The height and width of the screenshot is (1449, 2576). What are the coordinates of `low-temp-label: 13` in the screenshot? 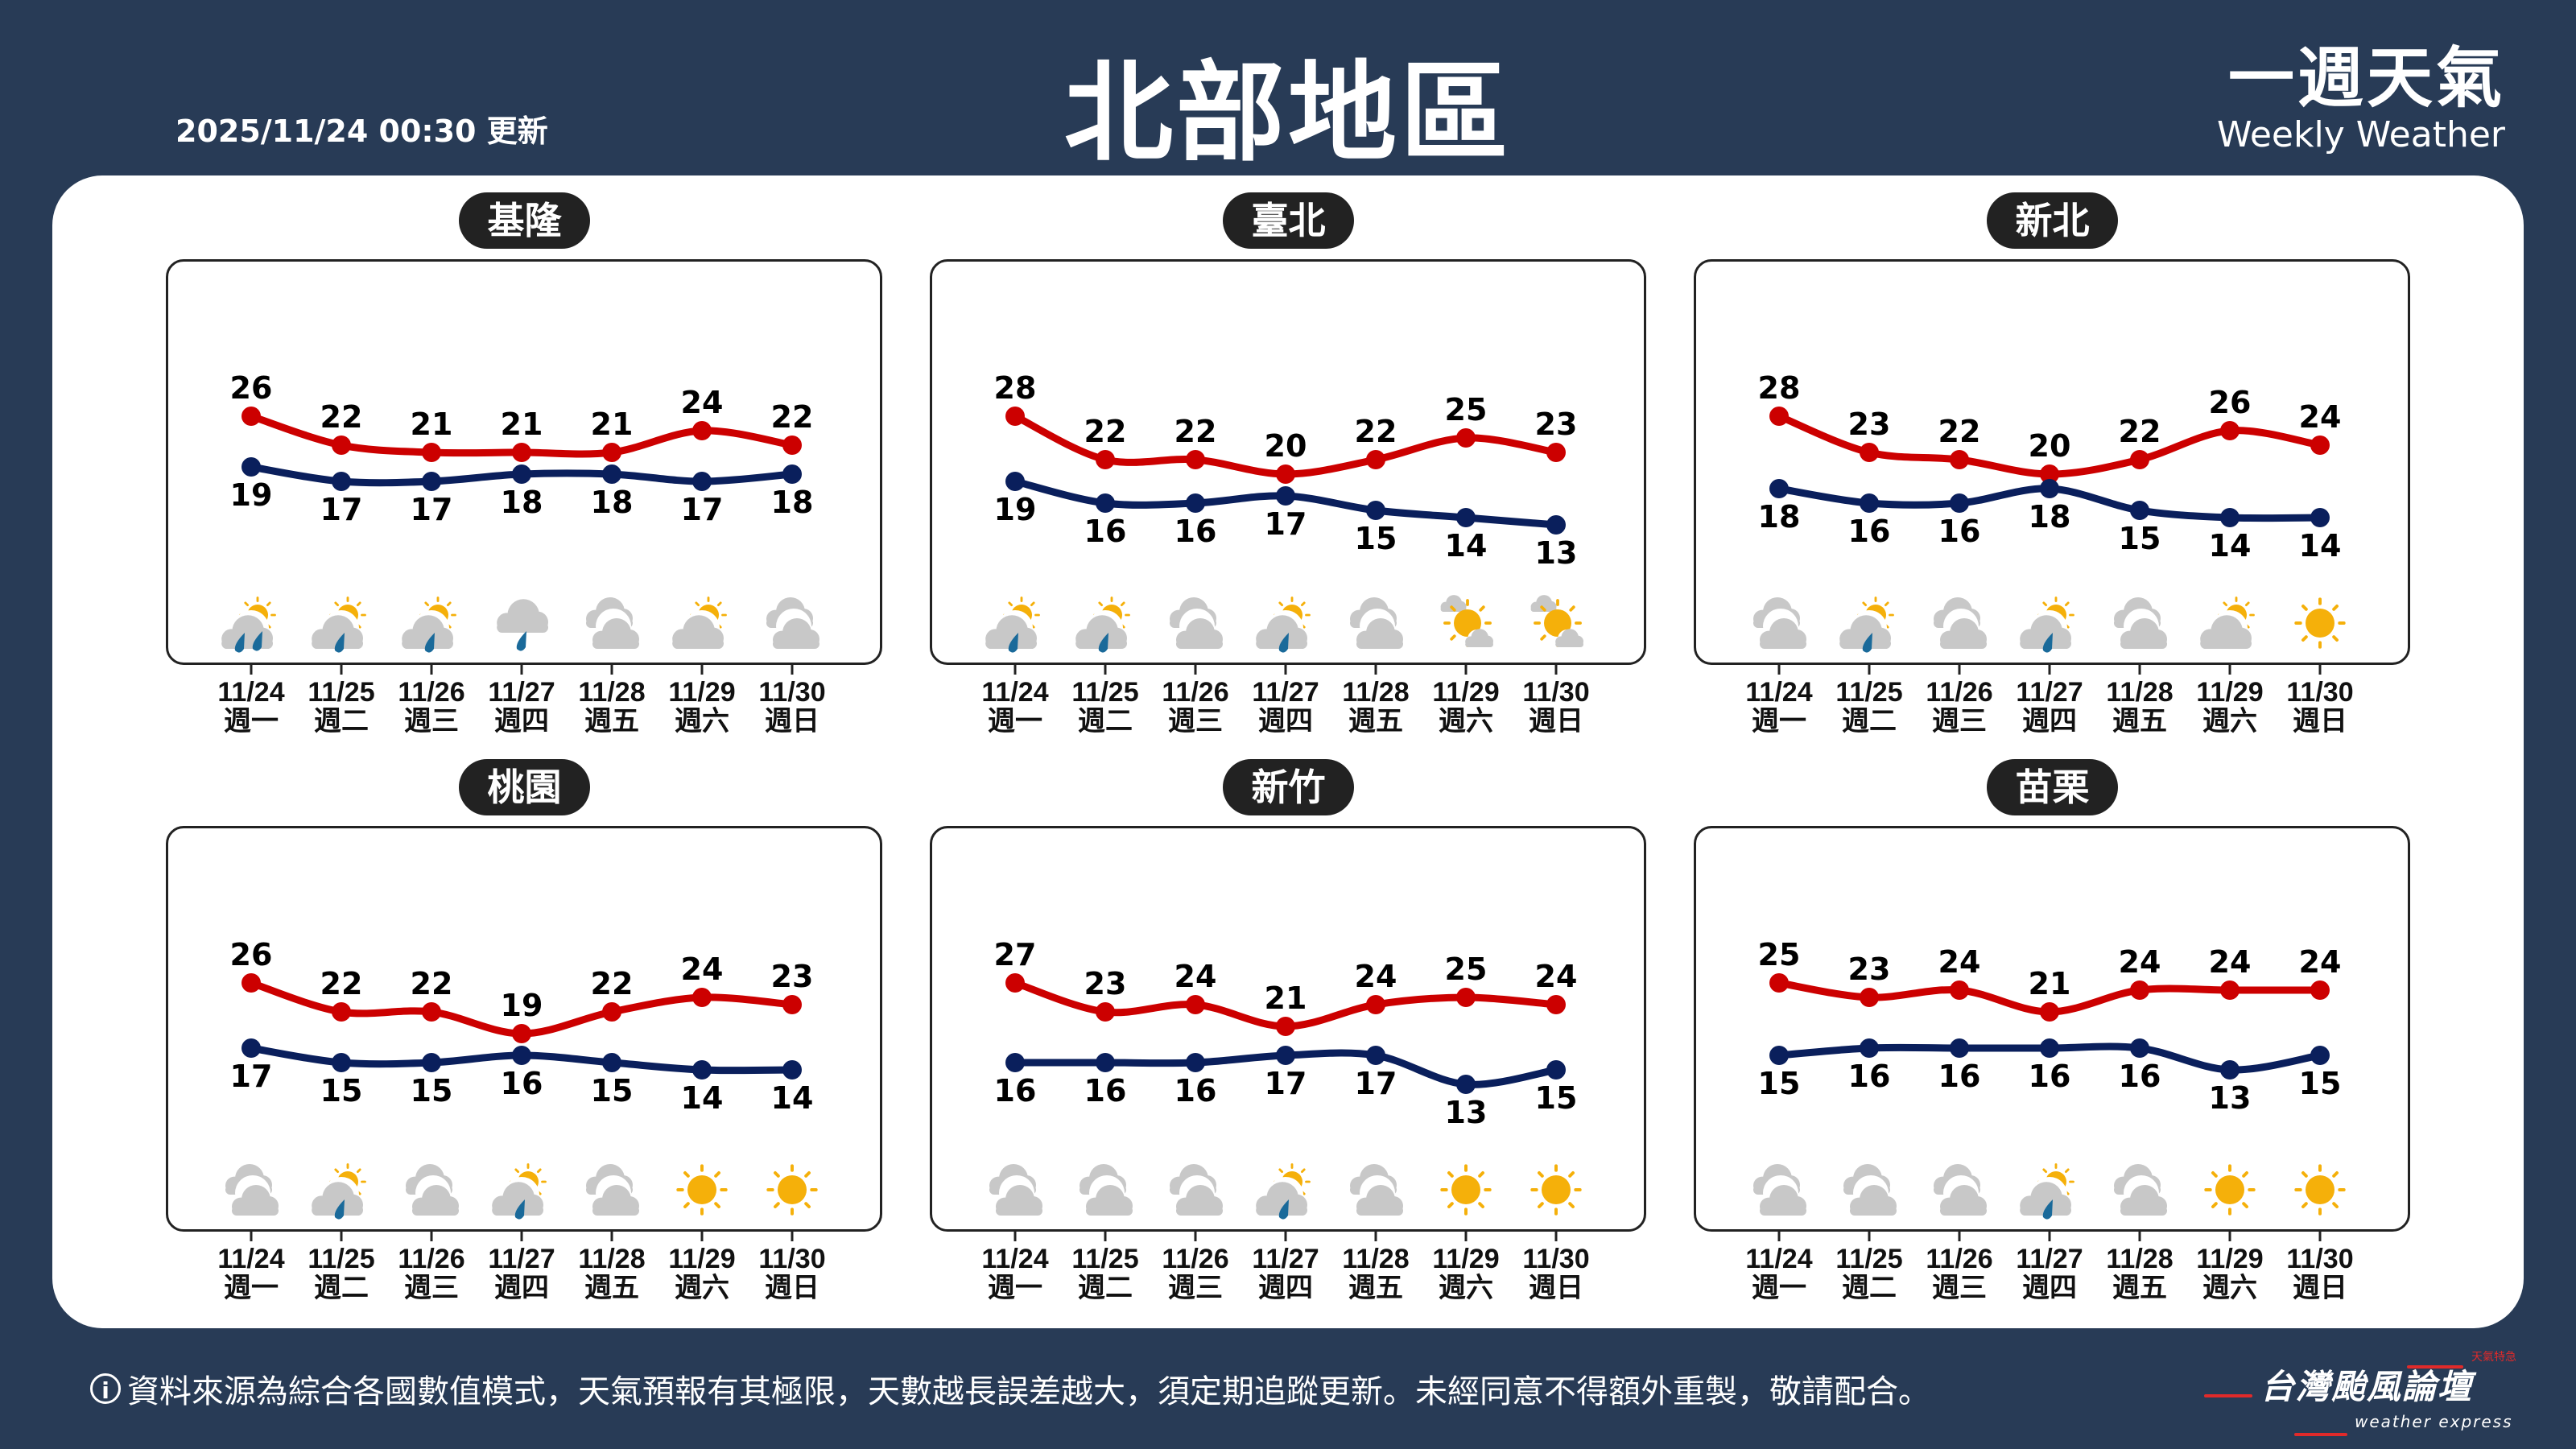 It's located at (1466, 1112).